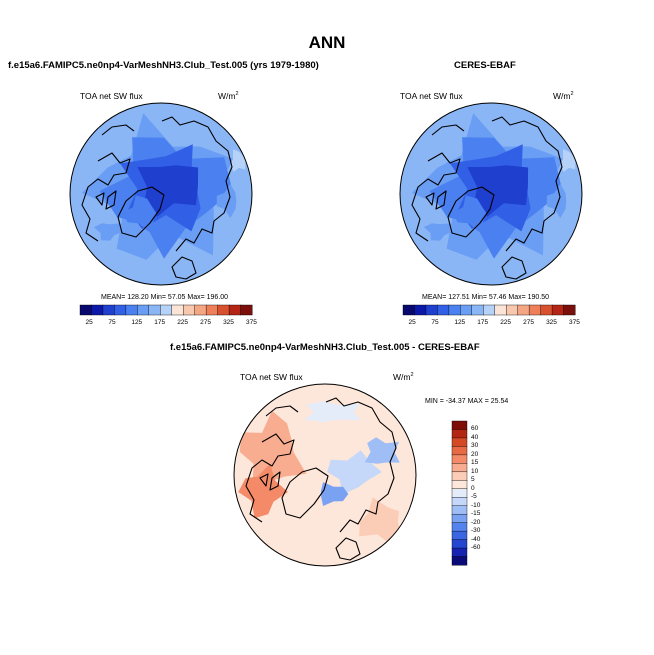 This screenshot has width=654, height=655. Describe the element at coordinates (483, 322) in the screenshot. I see `colorbar-tick-label: 175` at that location.